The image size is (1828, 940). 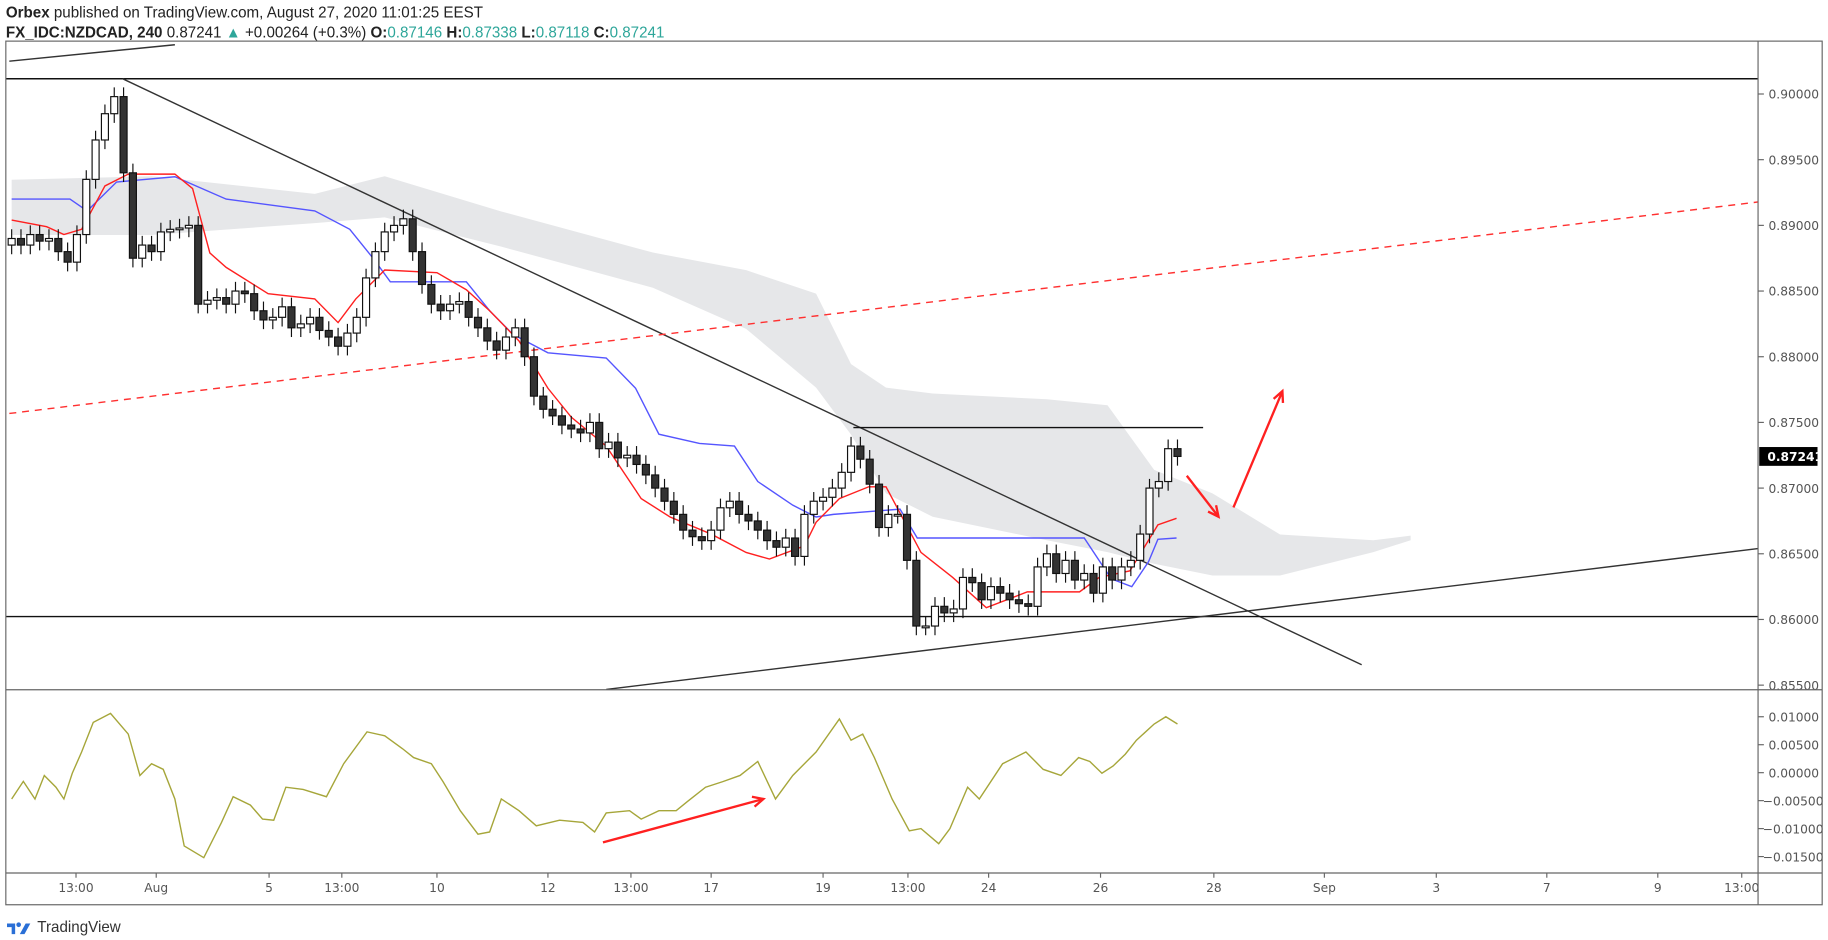 I want to click on publisher-name: Orbex, so click(x=27, y=12).